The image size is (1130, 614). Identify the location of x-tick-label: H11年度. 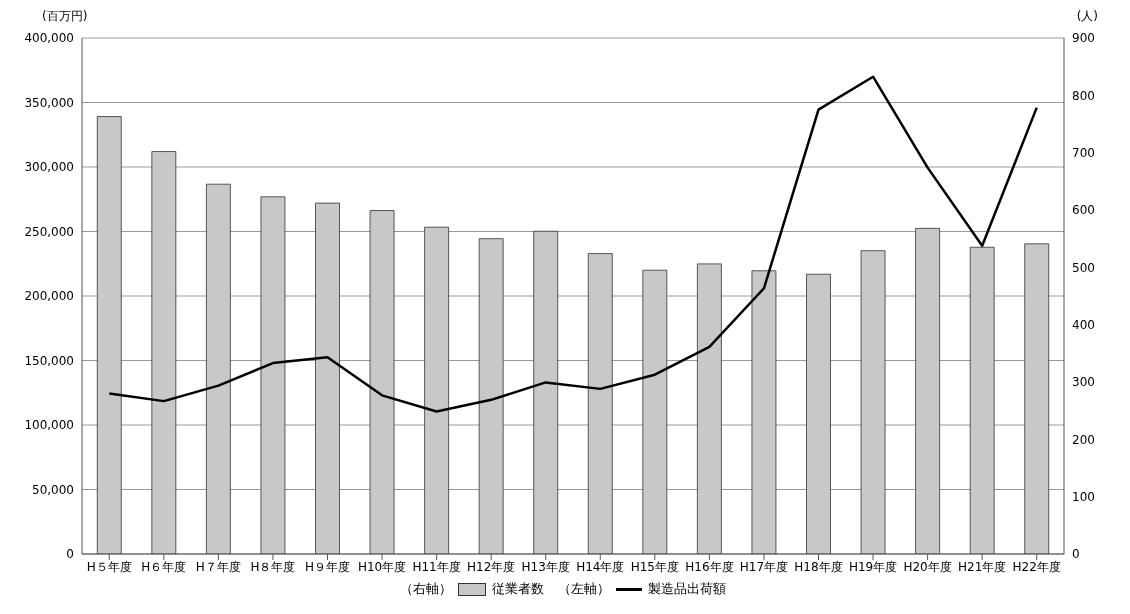
(436, 566).